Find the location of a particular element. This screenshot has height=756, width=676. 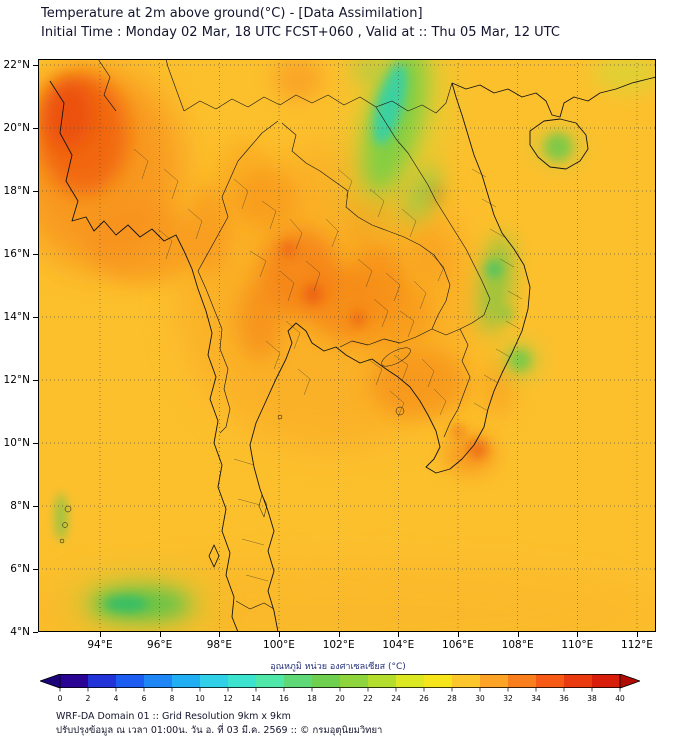

y-axis-tick-label: 4°N is located at coordinates (20, 632).